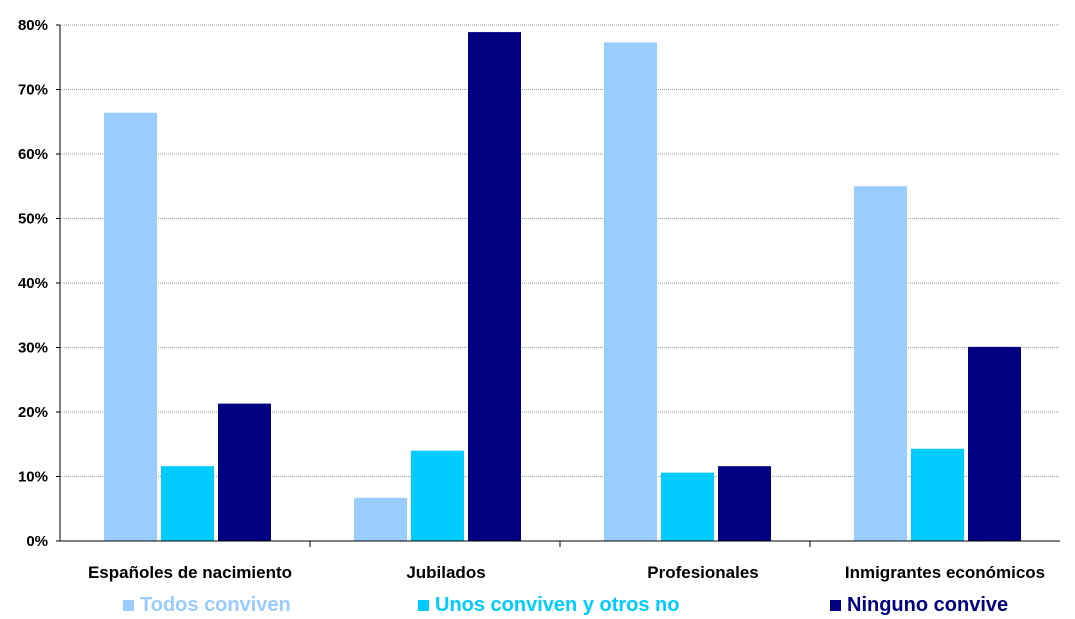  What do you see at coordinates (445, 572) in the screenshot?
I see `x-category-label: Jubilados` at bounding box center [445, 572].